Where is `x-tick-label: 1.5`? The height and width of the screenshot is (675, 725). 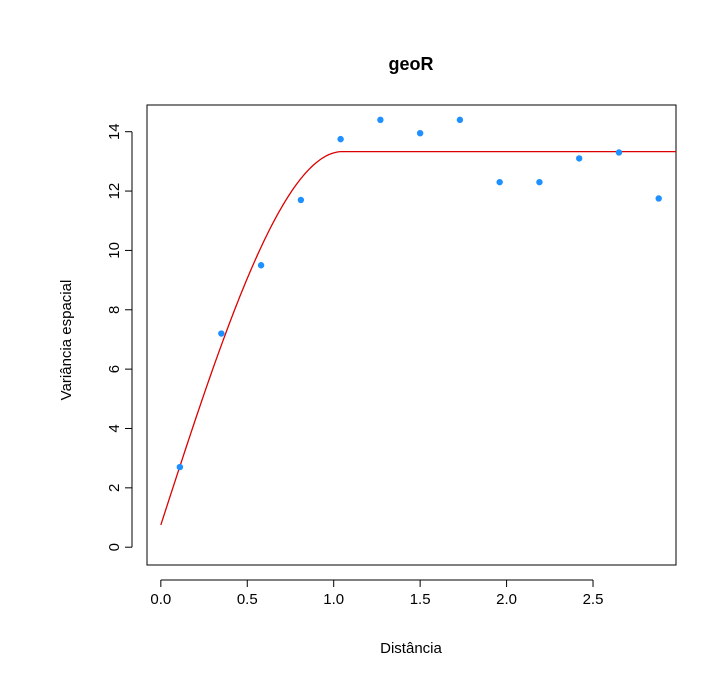
x-tick-label: 1.5 is located at coordinates (420, 599).